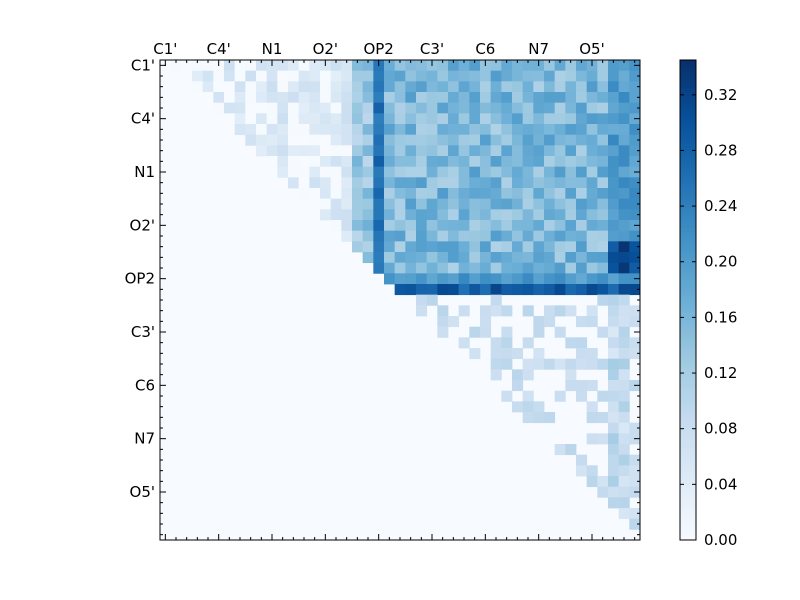 Image resolution: width=800 pixels, height=600 pixels. Describe the element at coordinates (720, 540) in the screenshot. I see `colorbar-tick-label: 0.00` at that location.